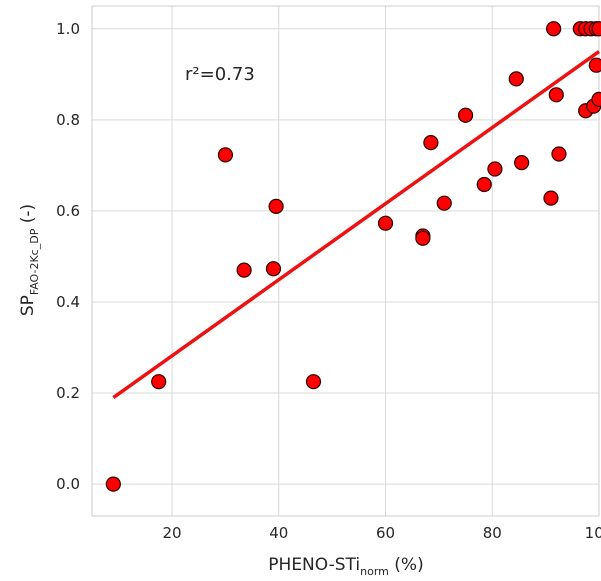 This screenshot has width=601, height=581. What do you see at coordinates (68, 484) in the screenshot?
I see `y-tick-label: 0.0` at bounding box center [68, 484].